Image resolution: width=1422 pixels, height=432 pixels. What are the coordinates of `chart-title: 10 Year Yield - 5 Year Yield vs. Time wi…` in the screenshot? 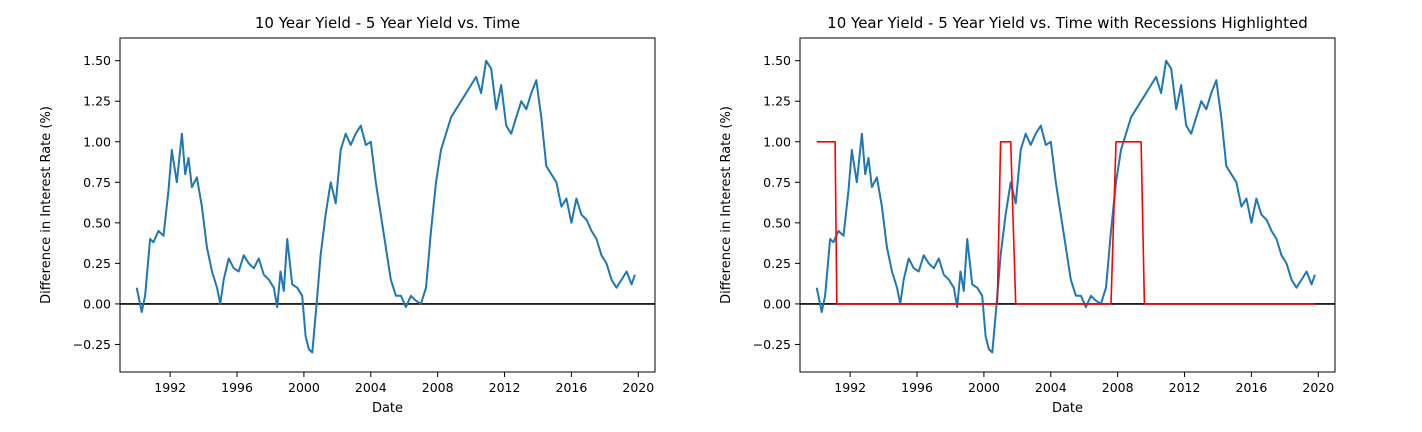 It's located at (1067, 23).